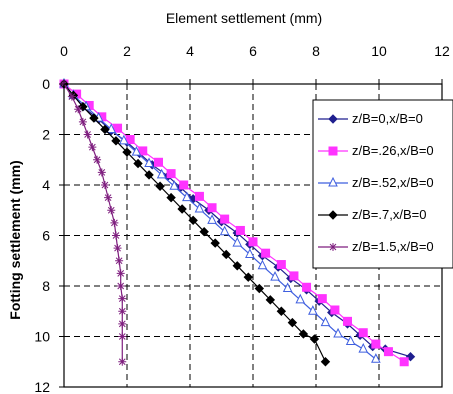 This screenshot has width=453, height=394. What do you see at coordinates (372, 214) in the screenshot?
I see `legend-entry: z/B=.7,x/B=0` at bounding box center [372, 214].